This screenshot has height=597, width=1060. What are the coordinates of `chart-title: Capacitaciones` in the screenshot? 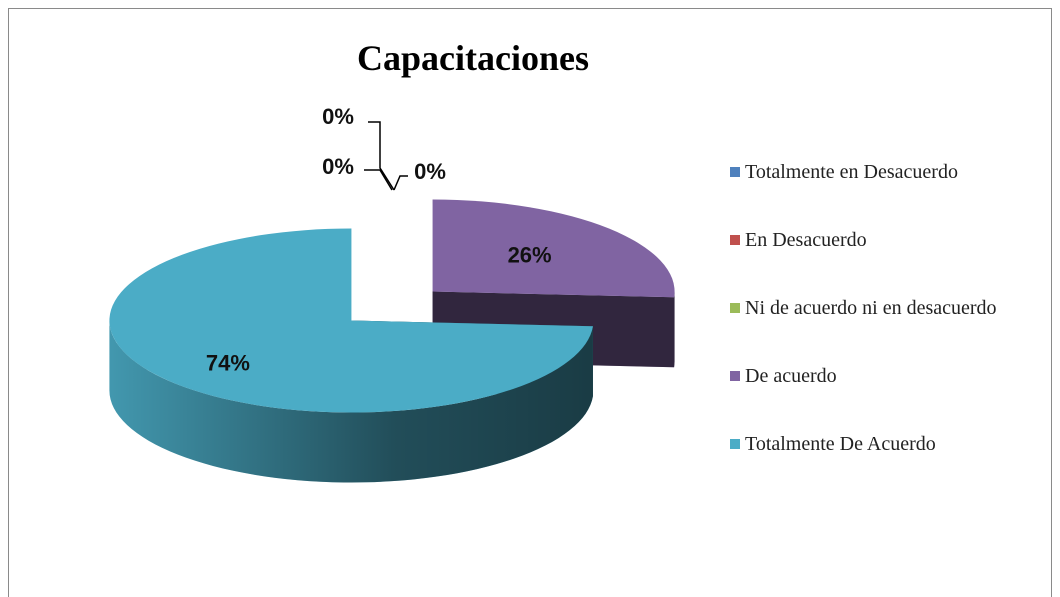 It's located at (473, 58).